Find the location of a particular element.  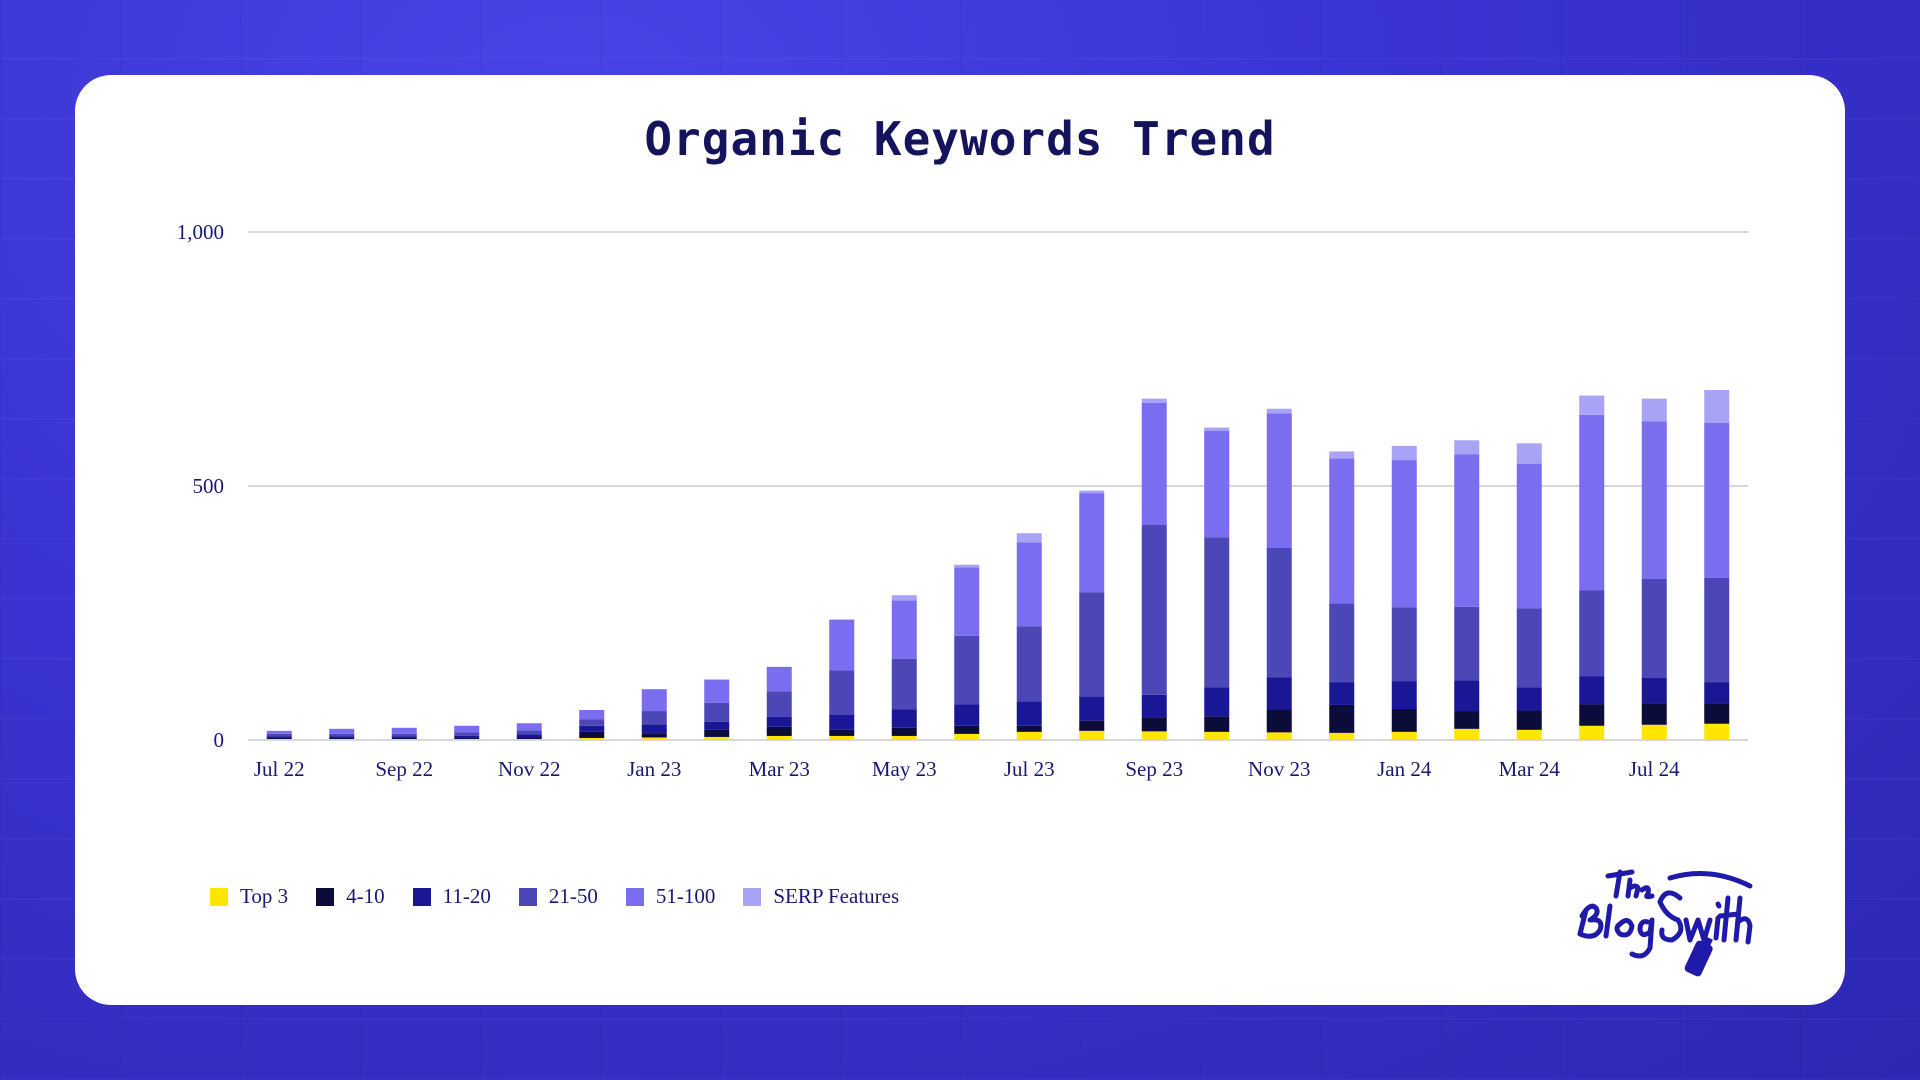

legend-label: 51-100 is located at coordinates (685, 896).